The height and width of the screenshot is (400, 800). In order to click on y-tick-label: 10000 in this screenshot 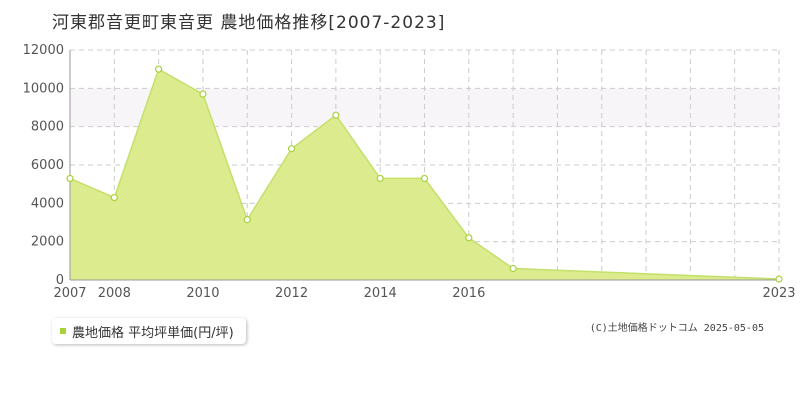, I will do `click(43, 88)`.